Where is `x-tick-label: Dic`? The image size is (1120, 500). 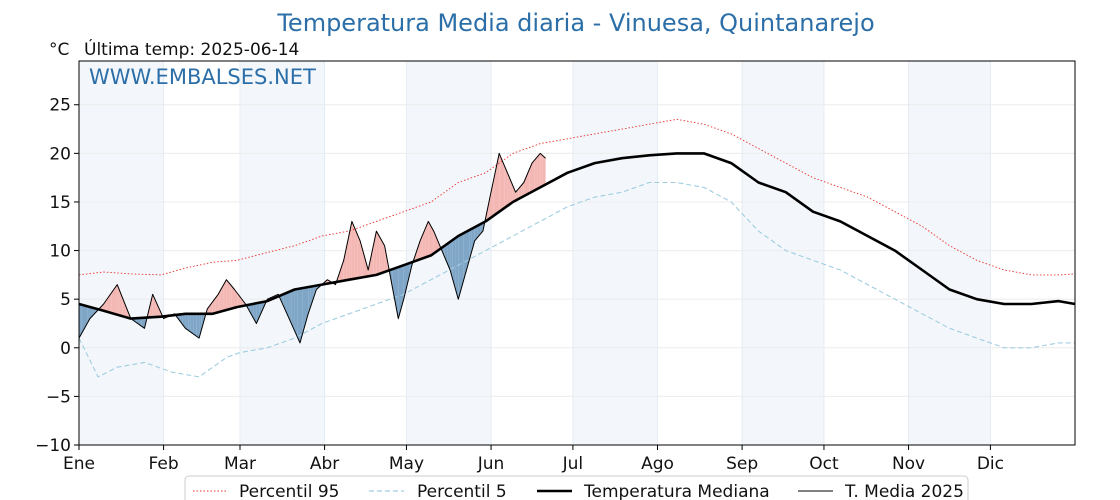
x-tick-label: Dic is located at coordinates (990, 464).